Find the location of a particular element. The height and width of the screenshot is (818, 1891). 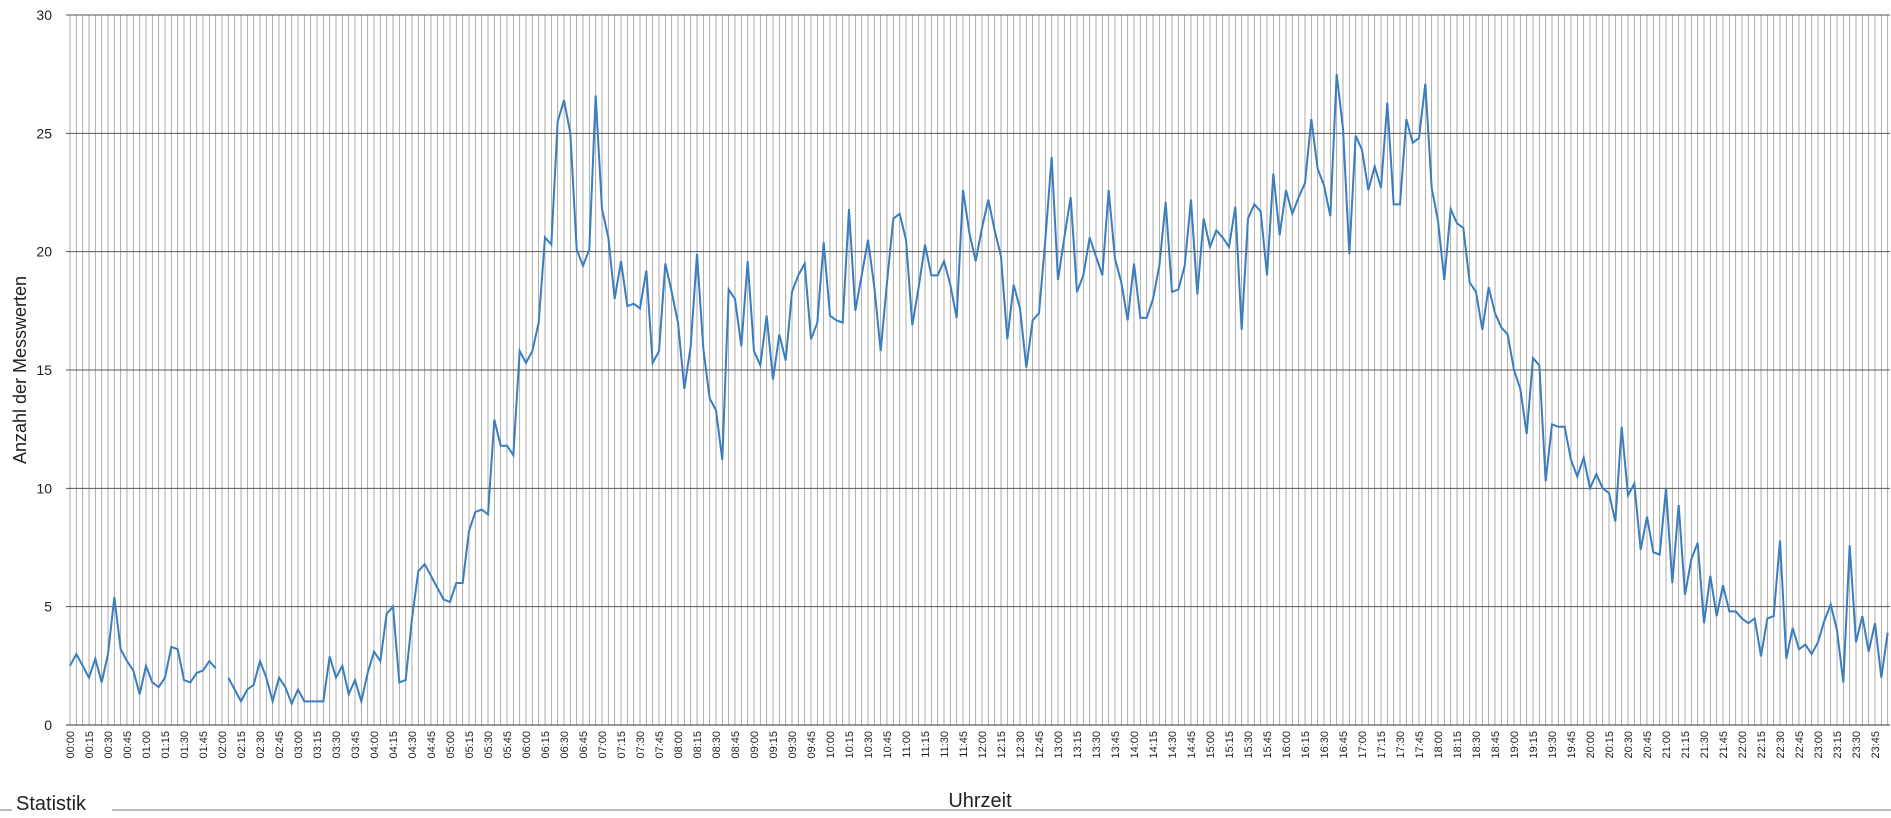

x-tick-label: 14:30 is located at coordinates (1173, 745).